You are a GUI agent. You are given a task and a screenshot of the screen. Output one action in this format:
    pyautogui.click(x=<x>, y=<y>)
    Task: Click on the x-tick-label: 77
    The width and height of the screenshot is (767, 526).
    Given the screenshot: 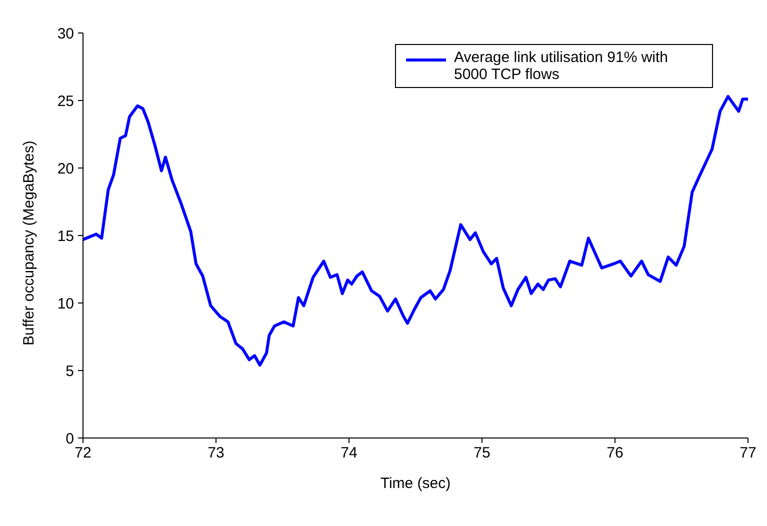 What is the action you would take?
    pyautogui.click(x=748, y=453)
    